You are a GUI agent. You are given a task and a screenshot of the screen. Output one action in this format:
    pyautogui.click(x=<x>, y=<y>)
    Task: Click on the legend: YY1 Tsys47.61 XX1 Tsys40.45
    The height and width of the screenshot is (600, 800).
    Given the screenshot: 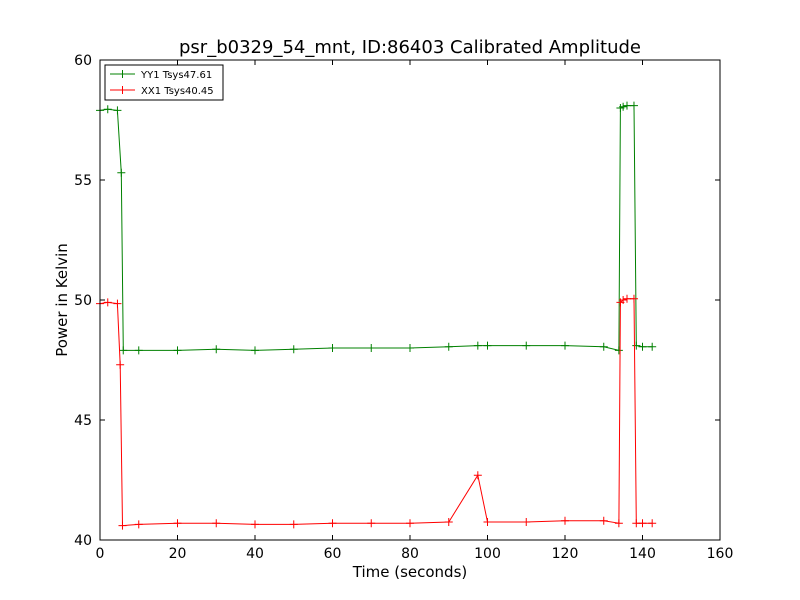 What is the action you would take?
    pyautogui.click(x=164, y=82)
    